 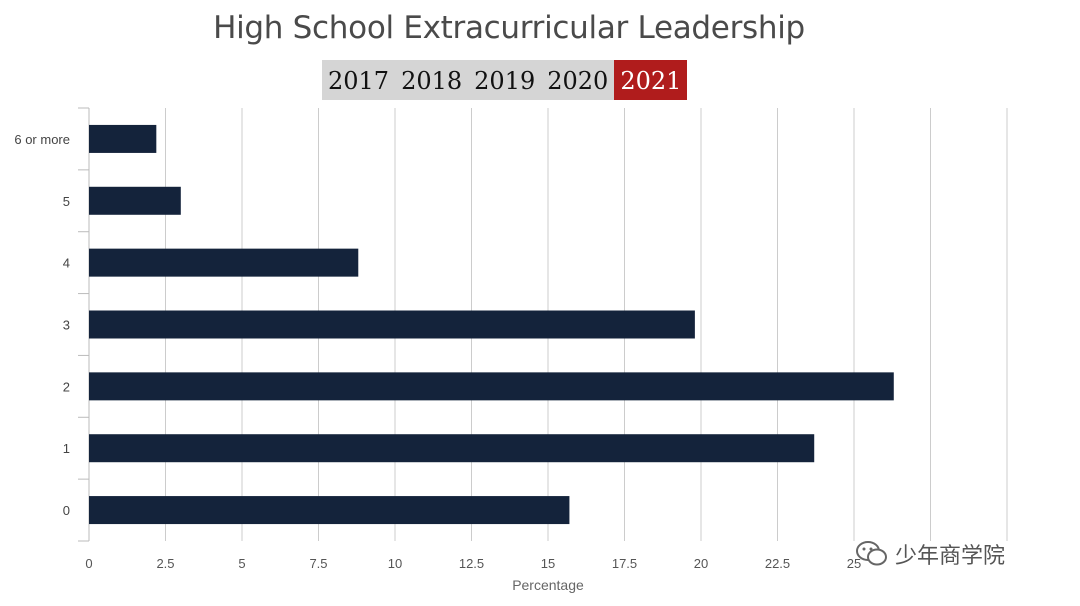 What do you see at coordinates (66, 510) in the screenshot?
I see `y-tick-label: 0` at bounding box center [66, 510].